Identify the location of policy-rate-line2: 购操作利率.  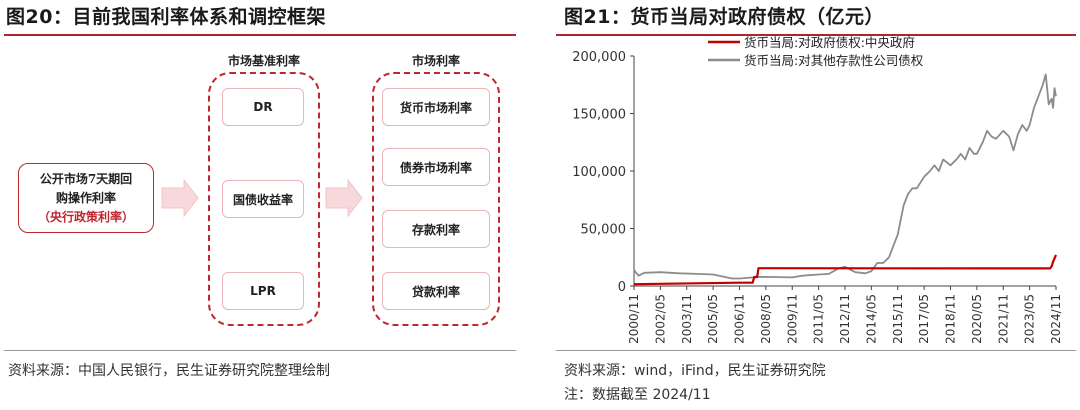
(85, 197).